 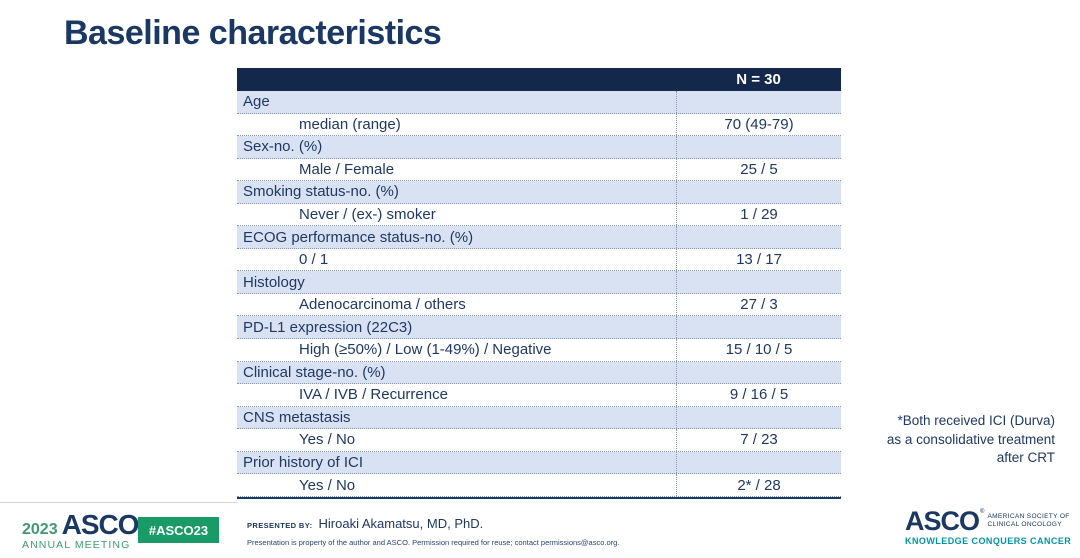 What do you see at coordinates (970, 439) in the screenshot?
I see `footnote-line: as a consolidative treatment` at bounding box center [970, 439].